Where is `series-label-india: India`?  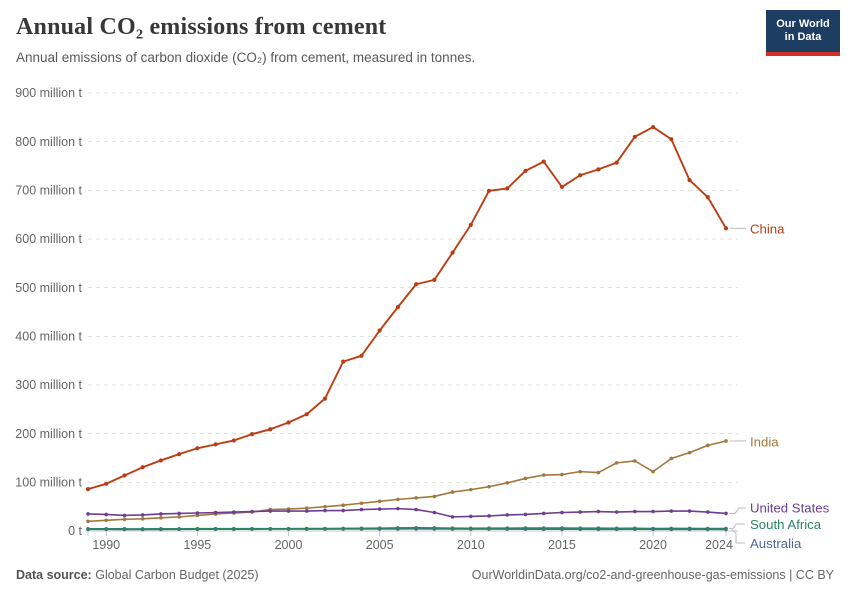
series-label-india: India is located at coordinates (764, 441).